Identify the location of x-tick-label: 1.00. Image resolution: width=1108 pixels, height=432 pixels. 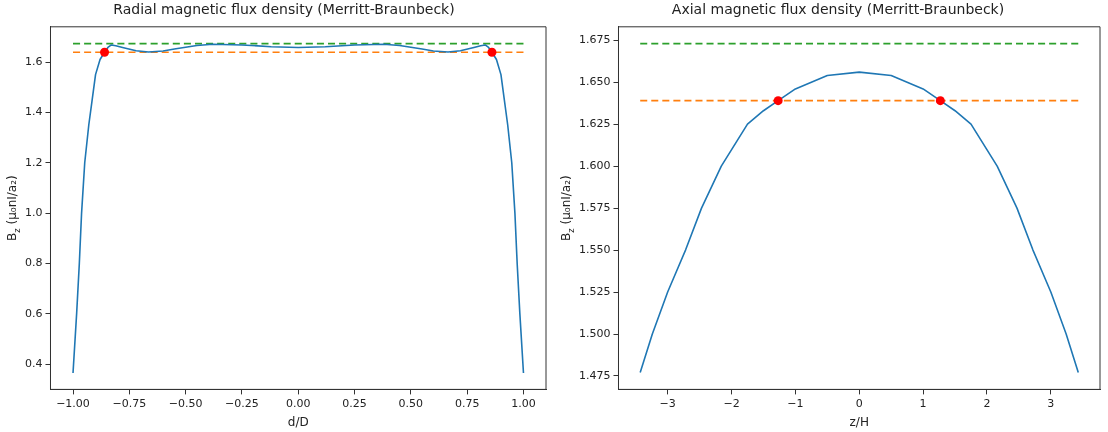
(523, 403).